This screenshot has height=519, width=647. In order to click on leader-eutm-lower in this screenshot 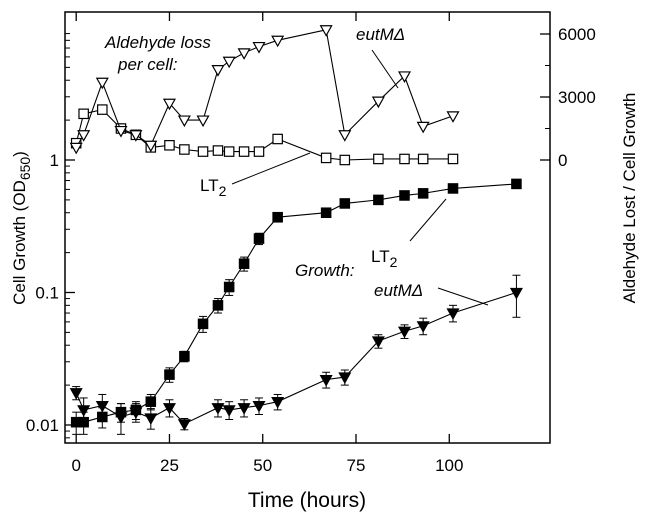, I will do `click(463, 296)`.